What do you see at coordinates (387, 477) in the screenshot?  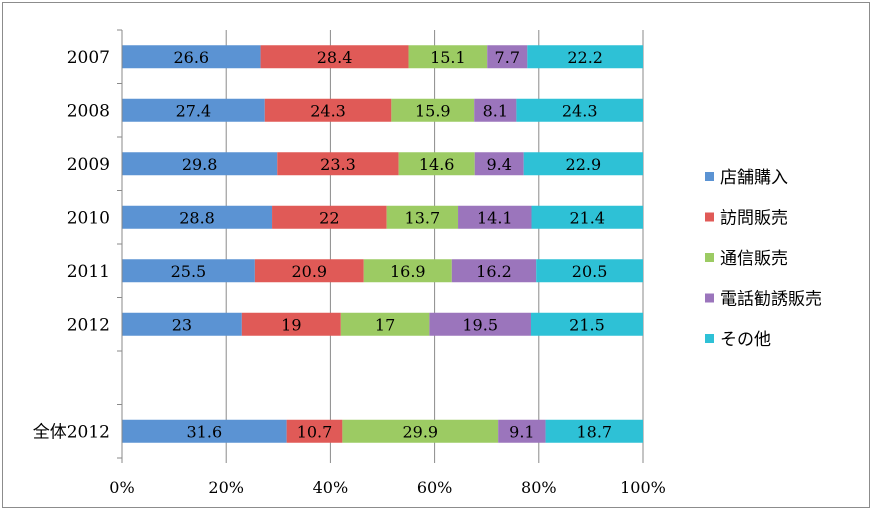 I see `x-axis: 0% 20% 40% 60% 80% 100%` at bounding box center [387, 477].